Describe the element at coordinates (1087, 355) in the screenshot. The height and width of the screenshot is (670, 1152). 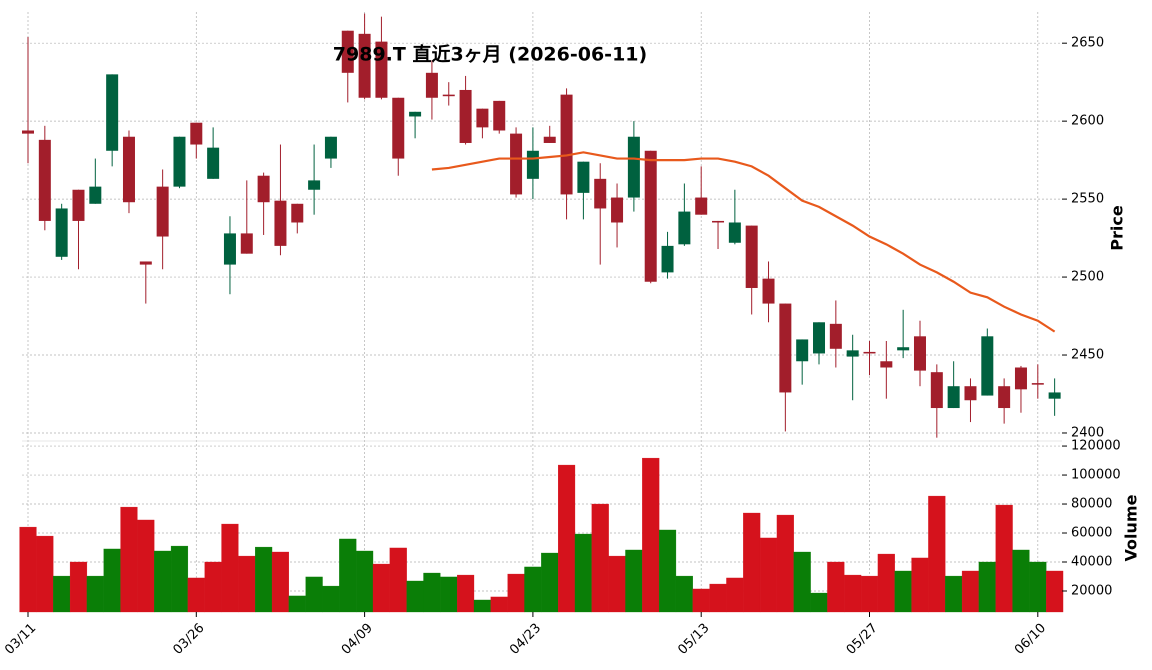
I see `price-tick-label: 2450` at that location.